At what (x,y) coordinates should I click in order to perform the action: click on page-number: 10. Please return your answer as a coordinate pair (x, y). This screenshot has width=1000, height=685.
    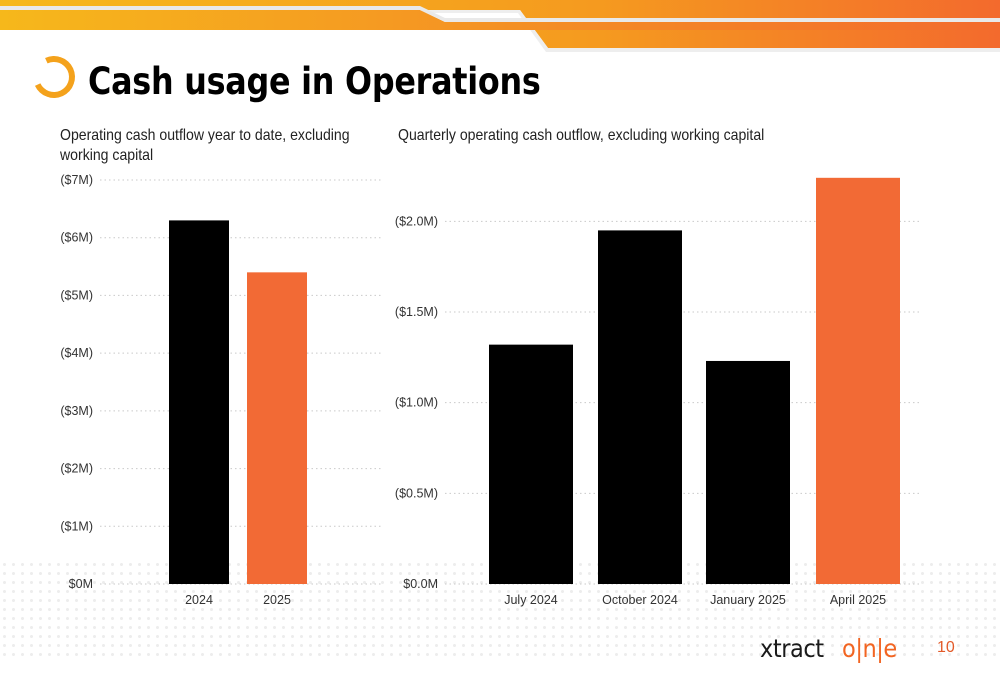
    Looking at the image, I should click on (946, 647).